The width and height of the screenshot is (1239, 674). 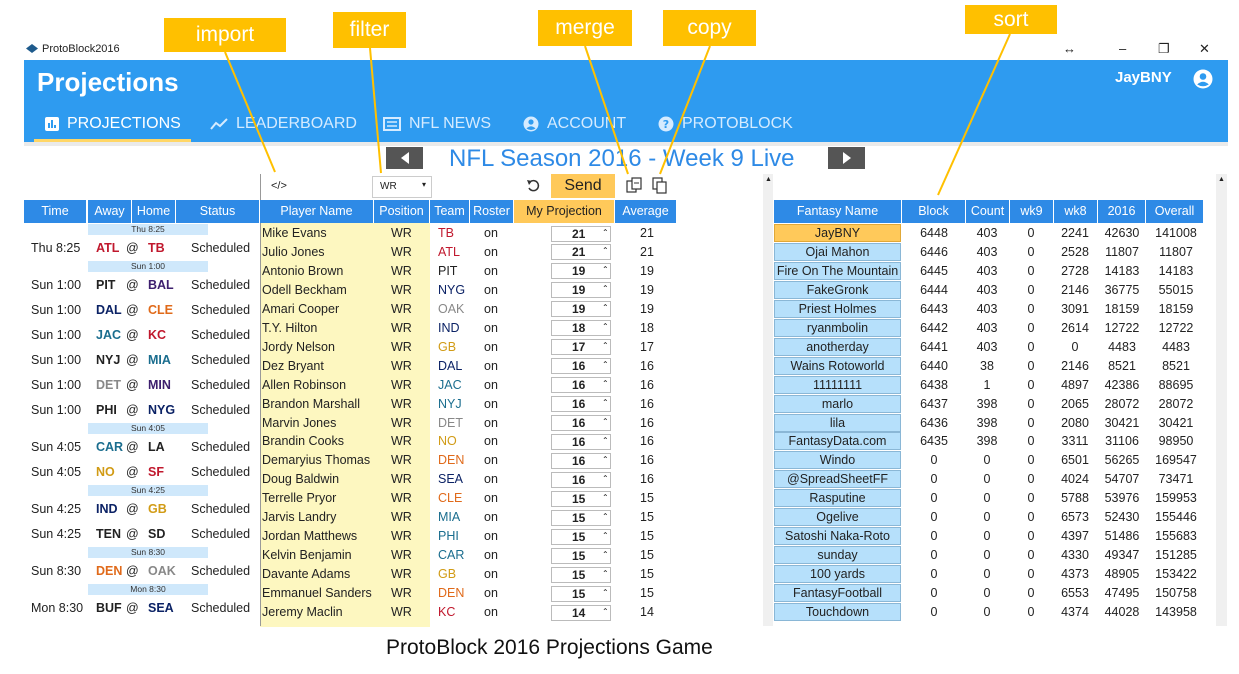 What do you see at coordinates (1221, 400) in the screenshot?
I see `fantasy-scrollbar` at bounding box center [1221, 400].